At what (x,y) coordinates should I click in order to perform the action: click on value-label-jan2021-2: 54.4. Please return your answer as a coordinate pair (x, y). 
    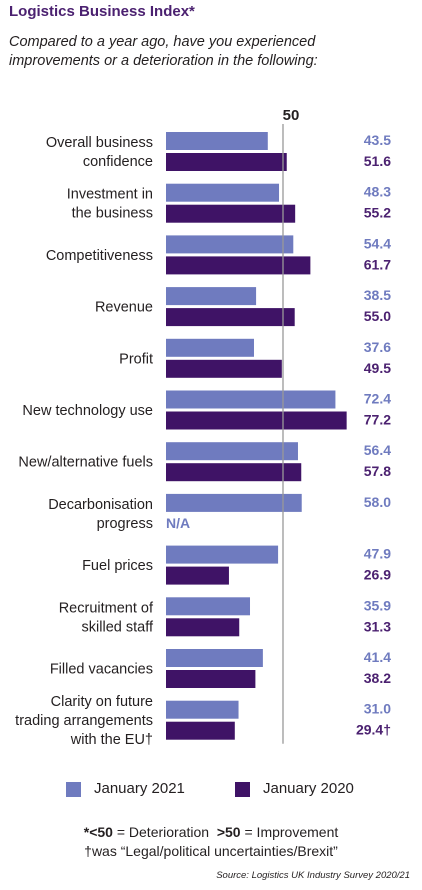
    Looking at the image, I should click on (377, 243).